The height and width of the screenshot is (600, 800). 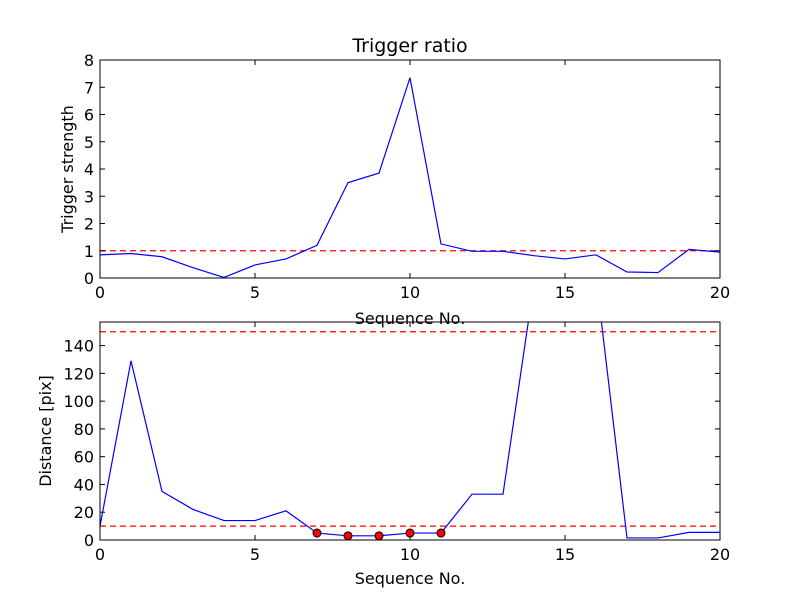 I want to click on y-tick-label: 5, so click(x=89, y=142).